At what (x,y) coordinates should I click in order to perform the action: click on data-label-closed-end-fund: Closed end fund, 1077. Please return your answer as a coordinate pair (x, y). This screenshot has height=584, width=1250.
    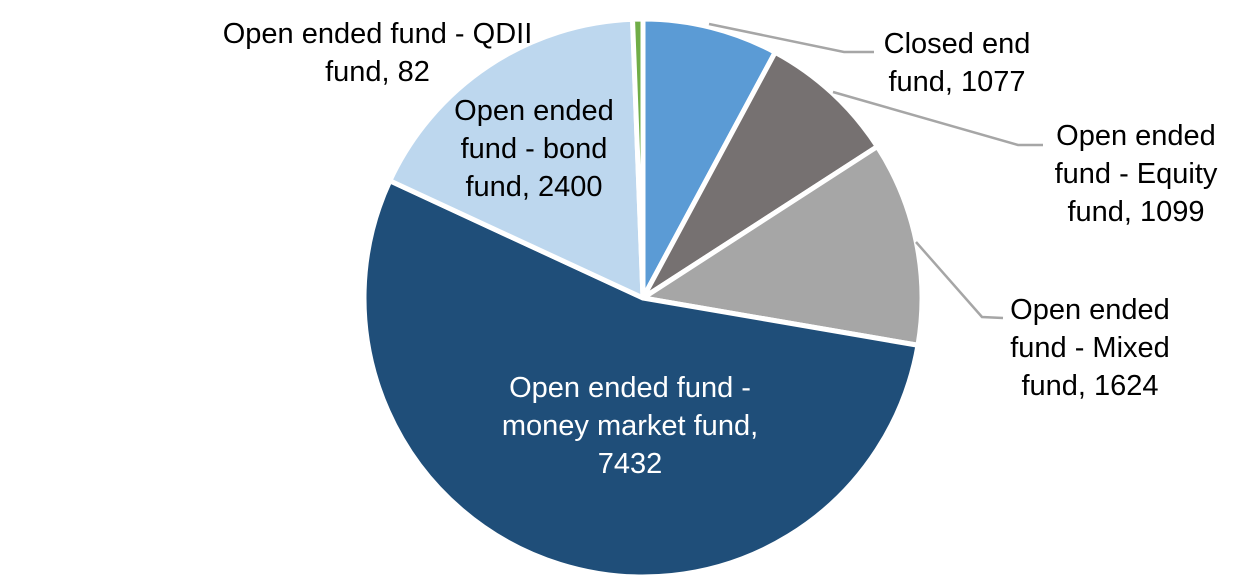
    Looking at the image, I should click on (957, 63).